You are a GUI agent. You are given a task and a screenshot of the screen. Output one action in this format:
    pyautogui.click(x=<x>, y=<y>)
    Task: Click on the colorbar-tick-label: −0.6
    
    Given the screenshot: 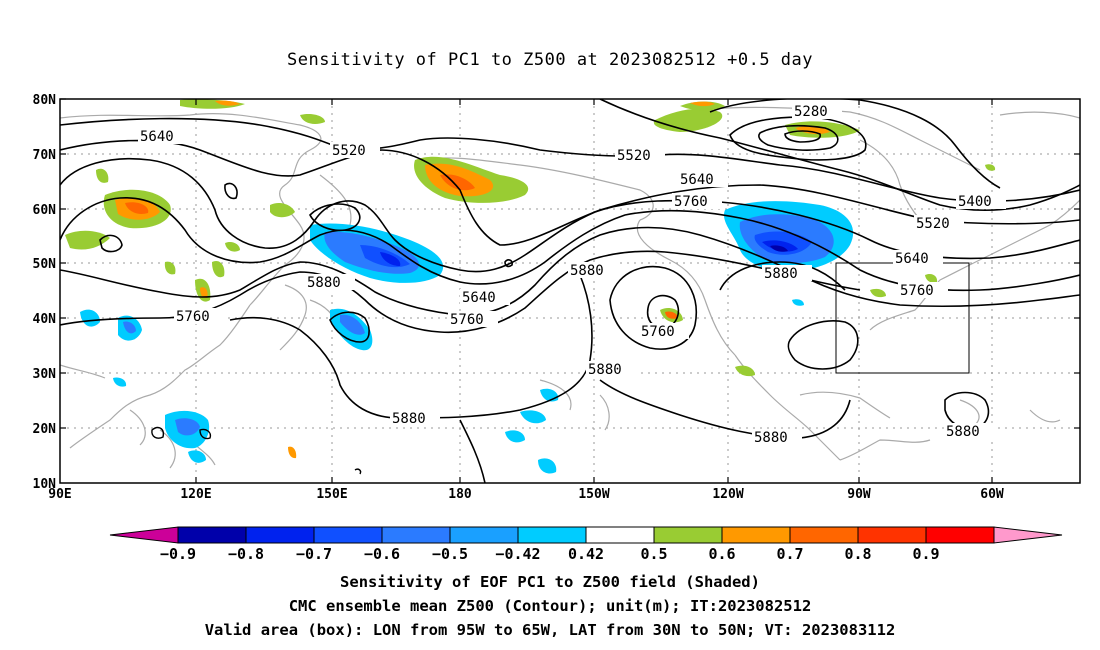 What is the action you would take?
    pyautogui.click(x=382, y=554)
    